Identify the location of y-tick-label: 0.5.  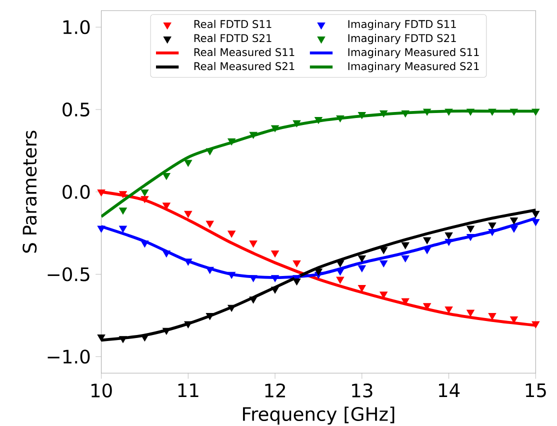
(76, 109).